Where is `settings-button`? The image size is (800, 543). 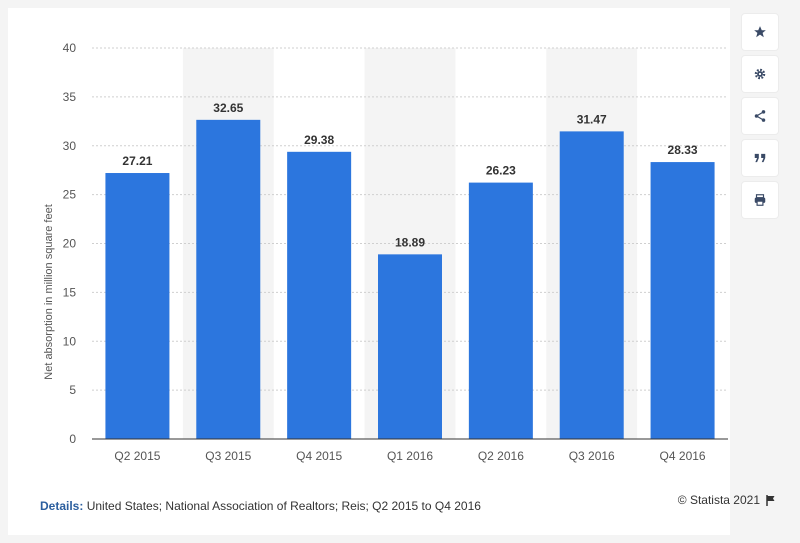 settings-button is located at coordinates (760, 74).